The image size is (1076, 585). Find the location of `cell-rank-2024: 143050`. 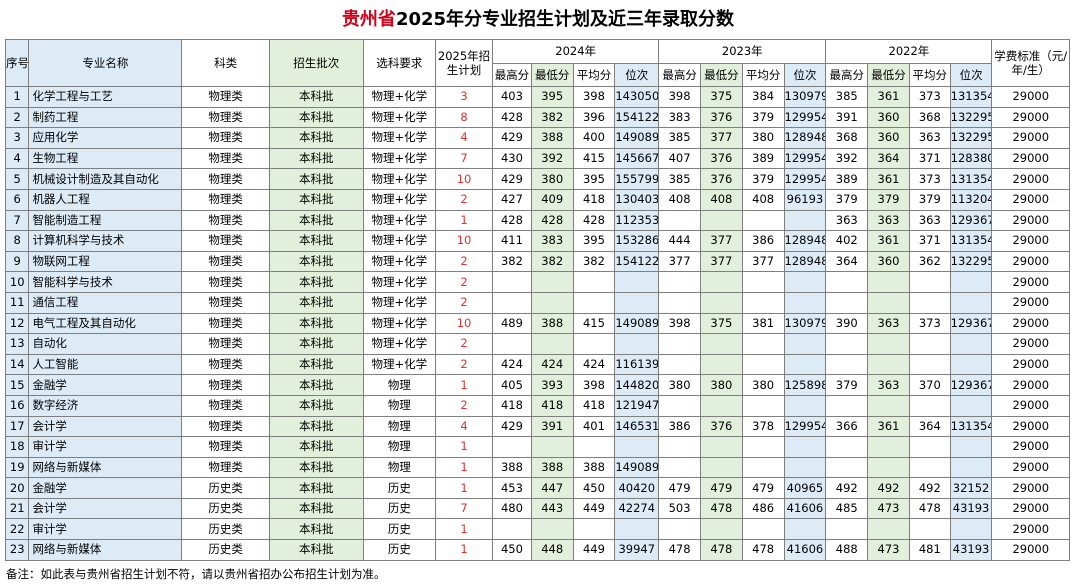

cell-rank-2024: 143050 is located at coordinates (637, 97).